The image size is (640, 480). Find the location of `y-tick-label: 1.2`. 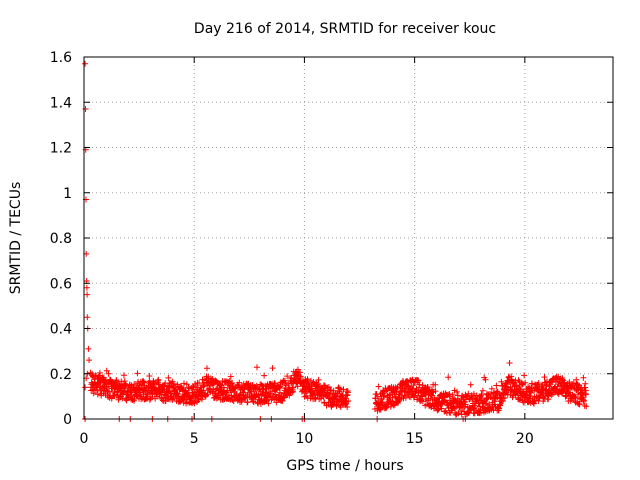

y-tick-label: 1.2 is located at coordinates (61, 149).